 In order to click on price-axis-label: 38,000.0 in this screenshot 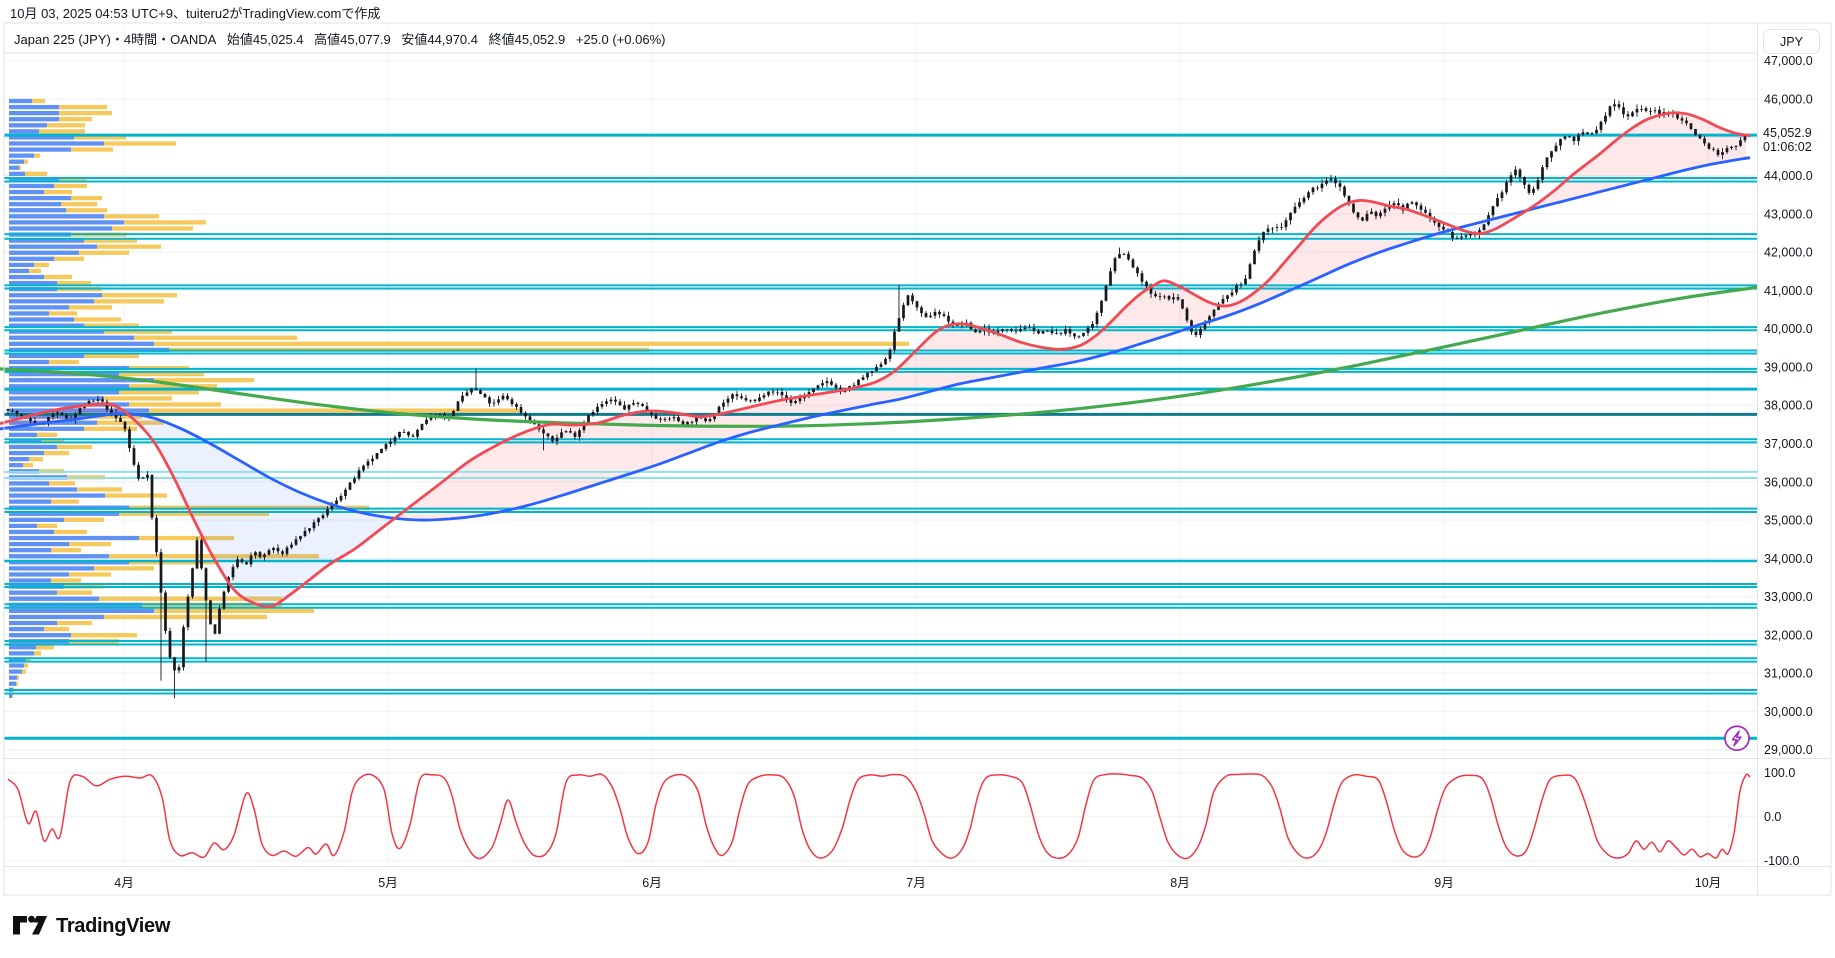, I will do `click(1788, 406)`.